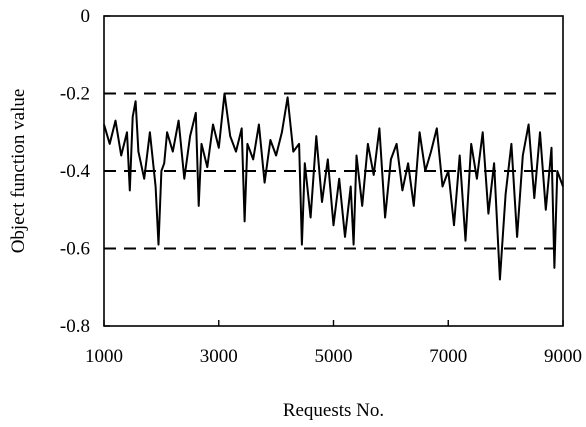  What do you see at coordinates (333, 343) in the screenshot?
I see `x-axis-ticks: 1000 3000 5000 7000 9000` at bounding box center [333, 343].